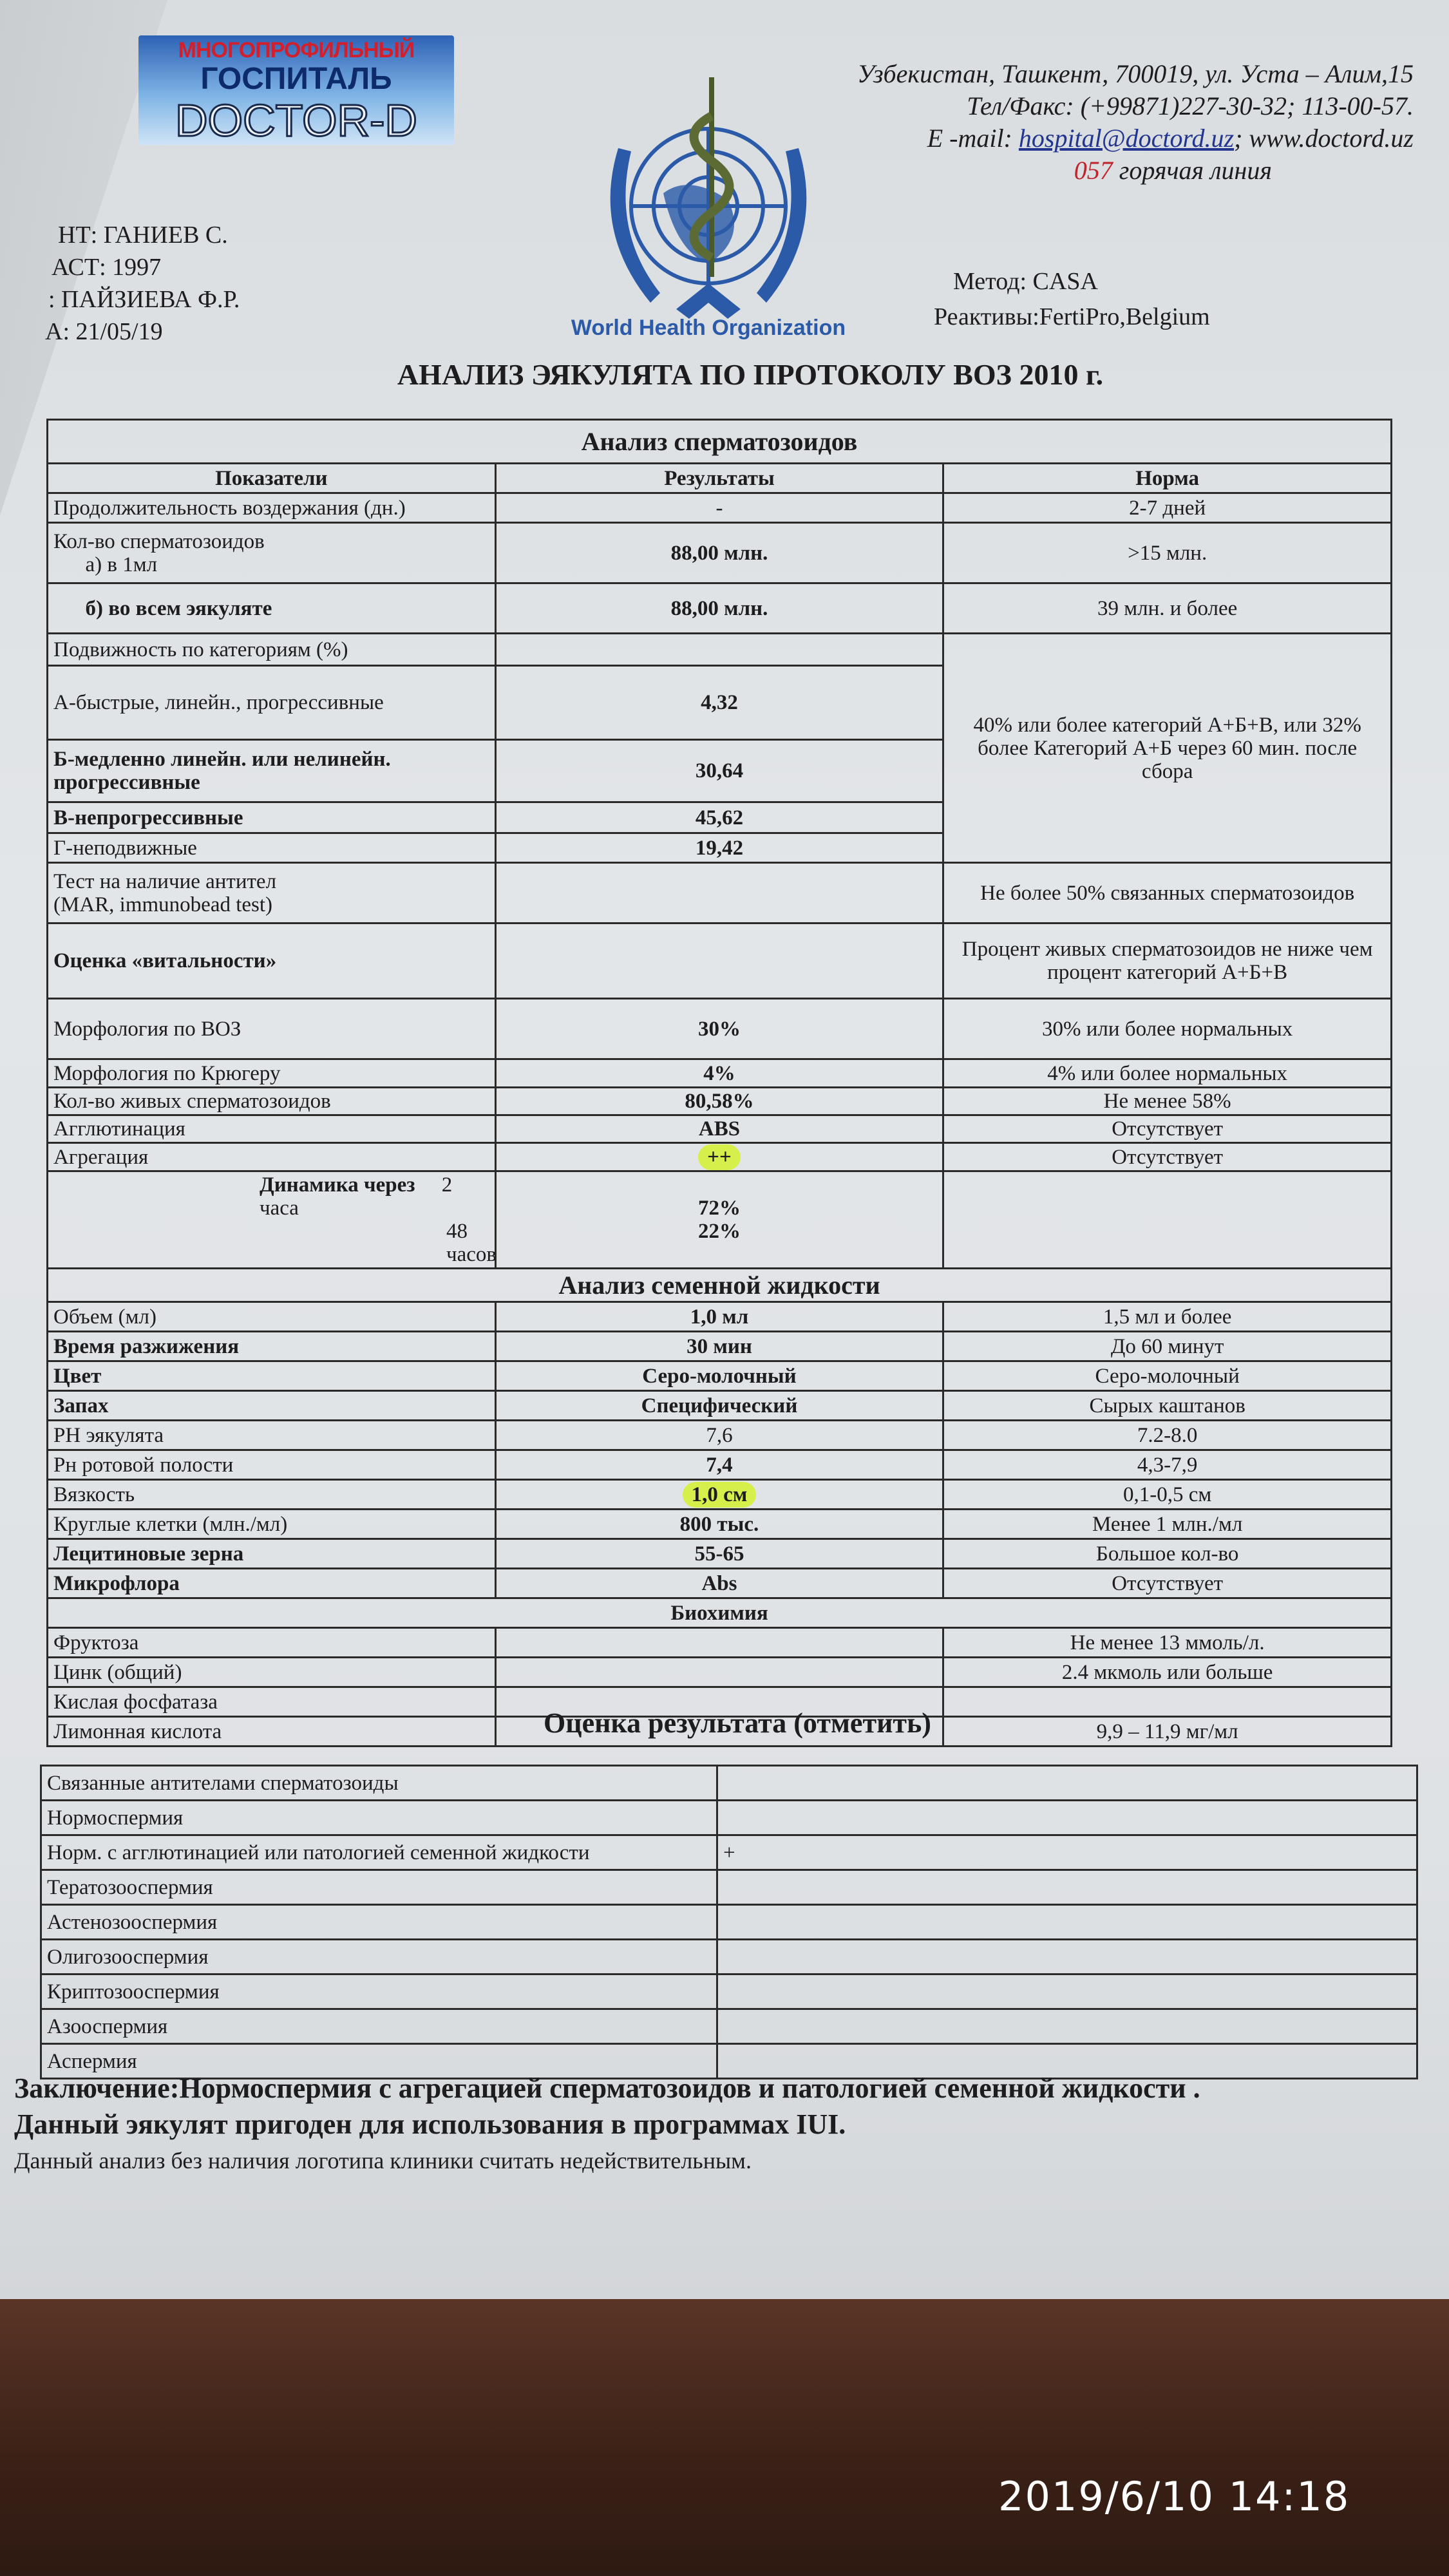 This screenshot has height=2576, width=1449. I want to click on norm-cell: Сырых каштанов, so click(1167, 1405).